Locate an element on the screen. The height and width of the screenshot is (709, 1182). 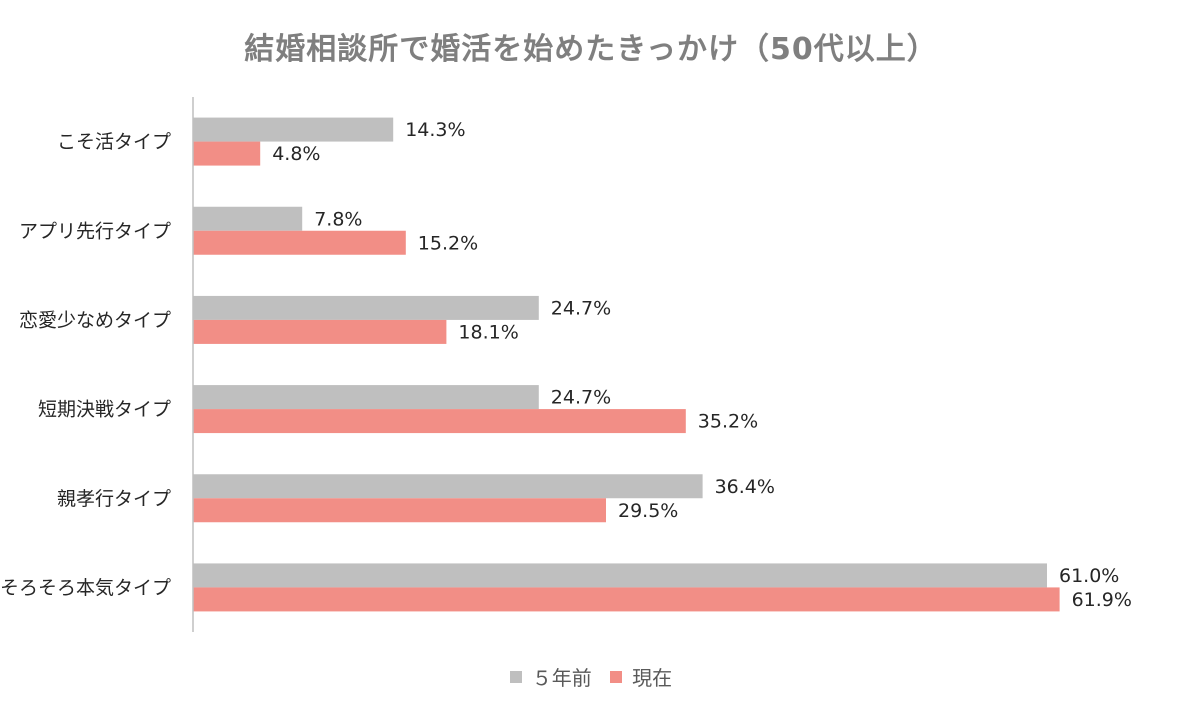
category-label: アプリ先行タイプ is located at coordinates (95, 231).